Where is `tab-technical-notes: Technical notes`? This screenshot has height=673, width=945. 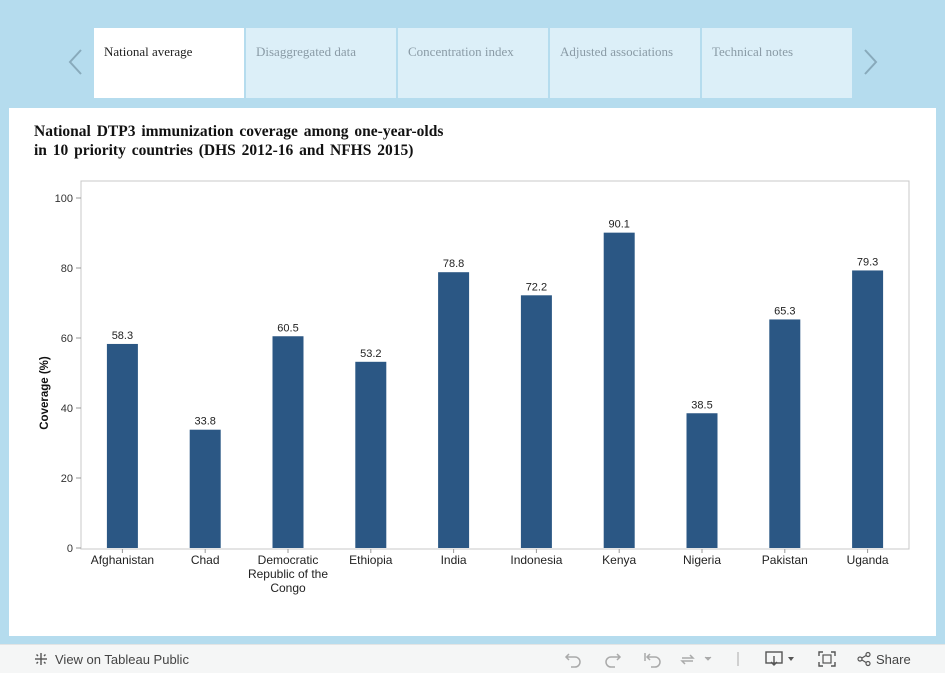
tab-technical-notes: Technical notes is located at coordinates (777, 63).